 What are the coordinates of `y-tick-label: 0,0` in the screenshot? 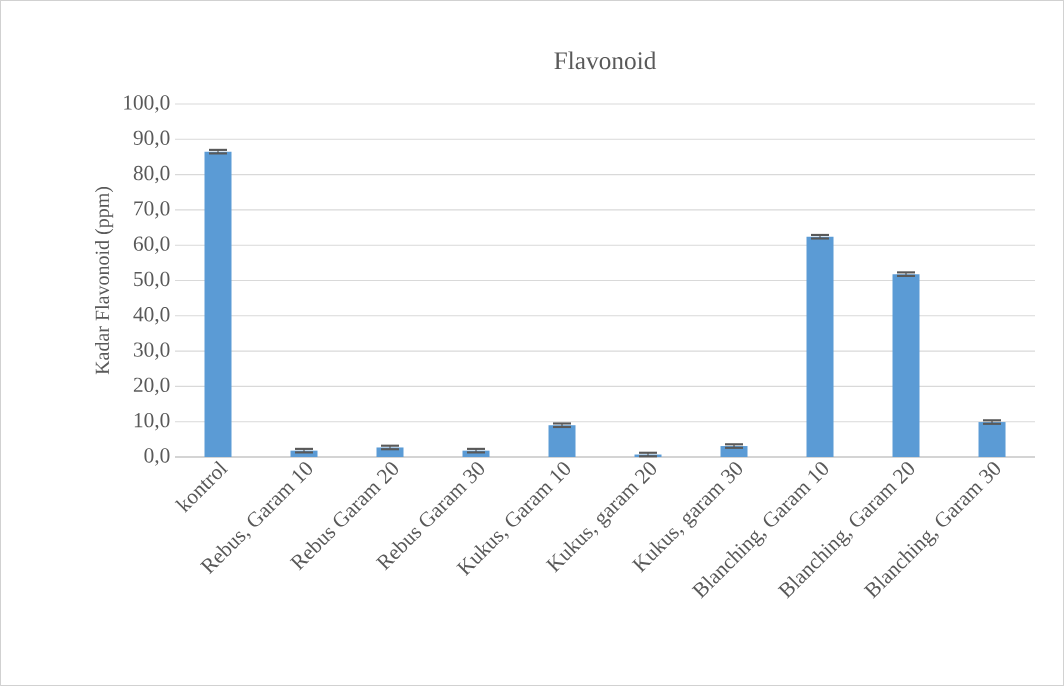 It's located at (157, 457).